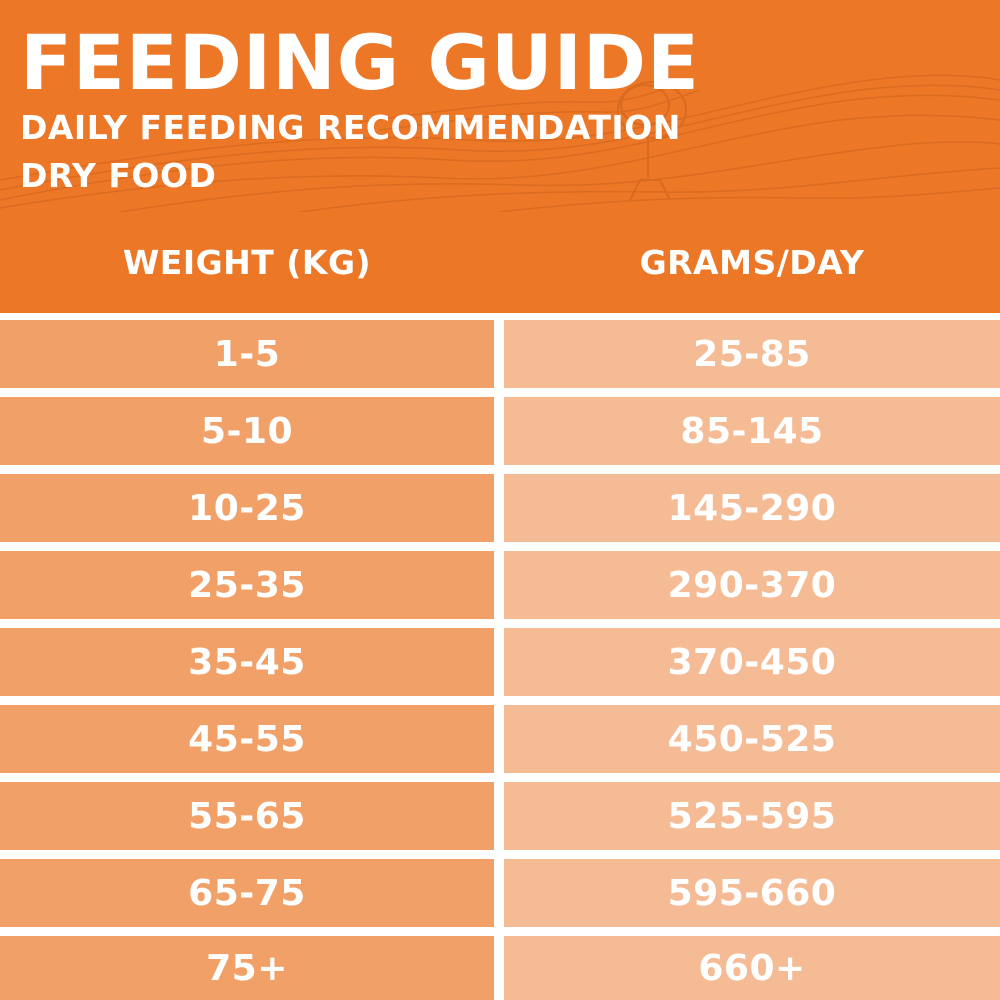 The height and width of the screenshot is (1000, 1000). What do you see at coordinates (500, 354) in the screenshot?
I see `table-row: 1-5 25-85` at bounding box center [500, 354].